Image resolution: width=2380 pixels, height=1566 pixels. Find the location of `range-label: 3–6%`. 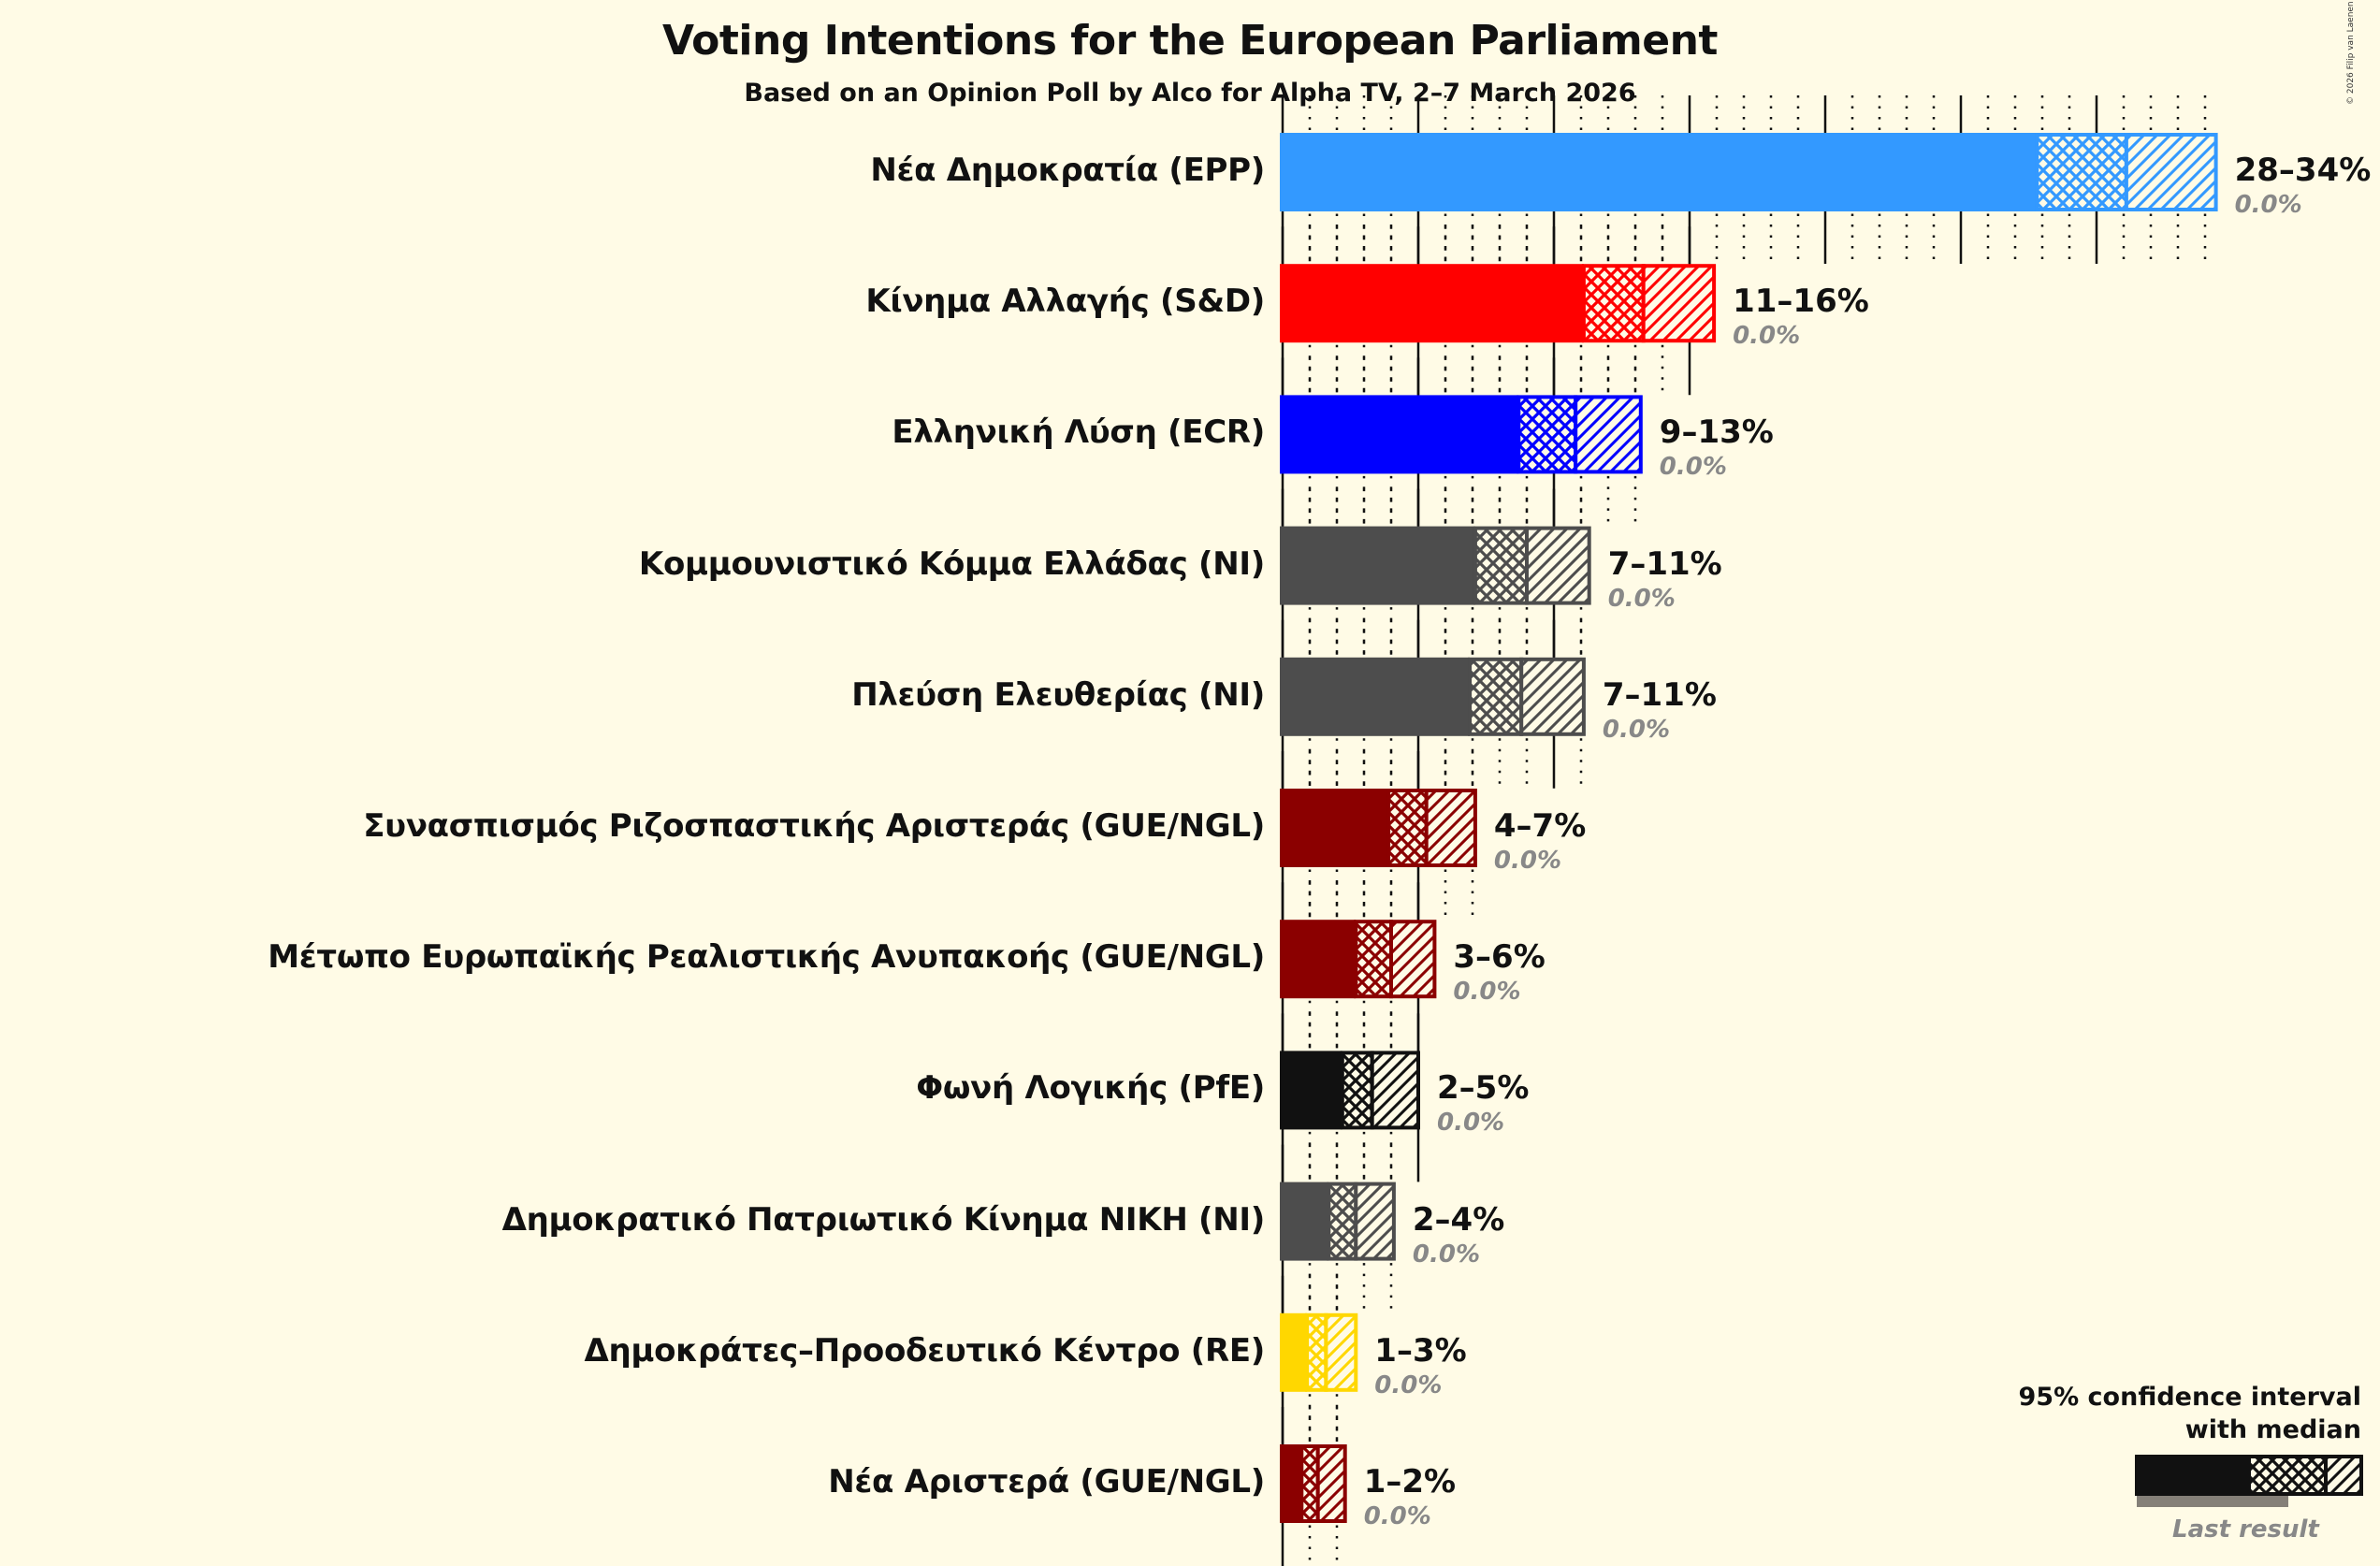

range-label: 3–6% is located at coordinates (1499, 957).